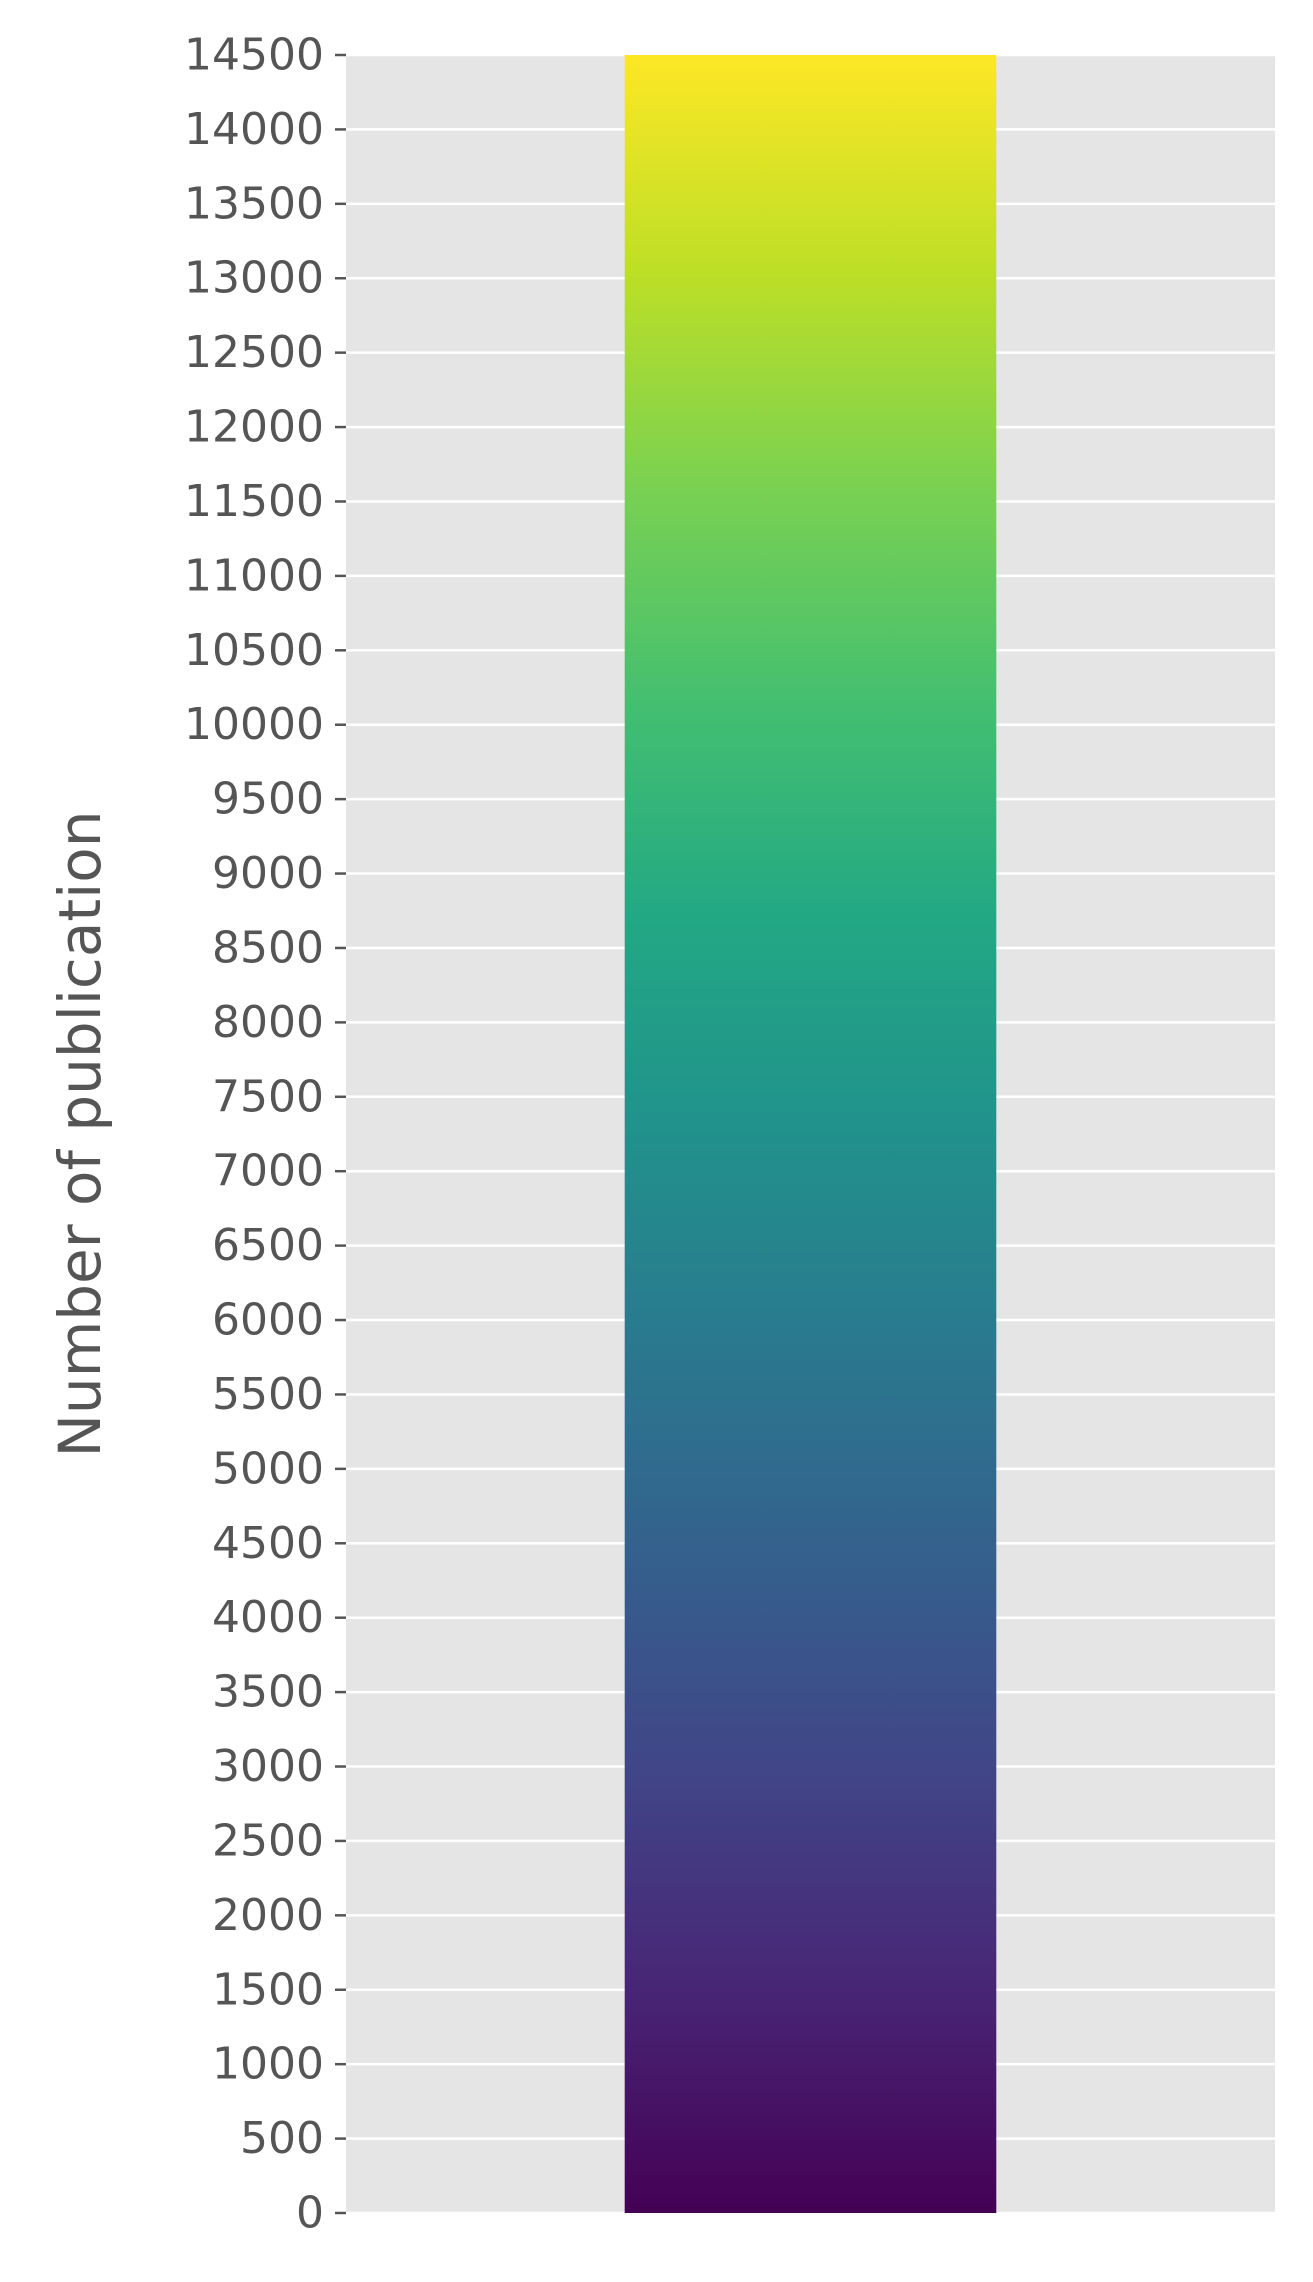 This screenshot has height=2282, width=1313. I want to click on y-tick-label: 10500, so click(254, 650).